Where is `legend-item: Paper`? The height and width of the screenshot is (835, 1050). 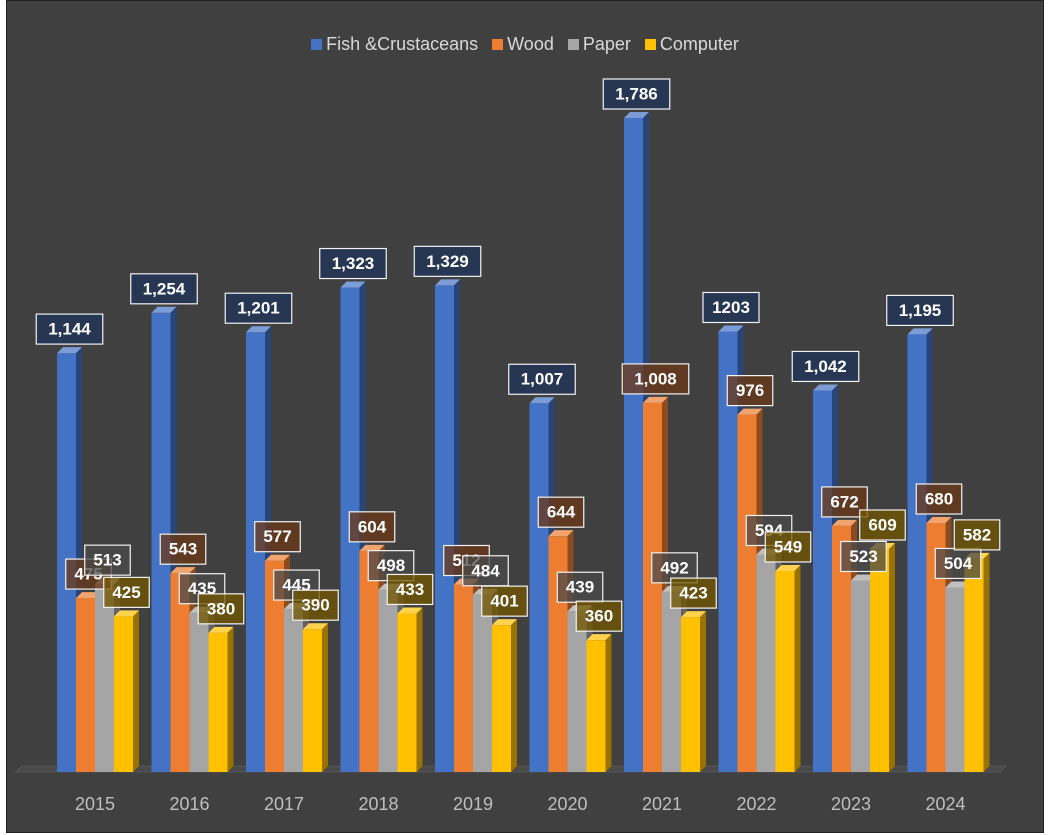 legend-item: Paper is located at coordinates (599, 44).